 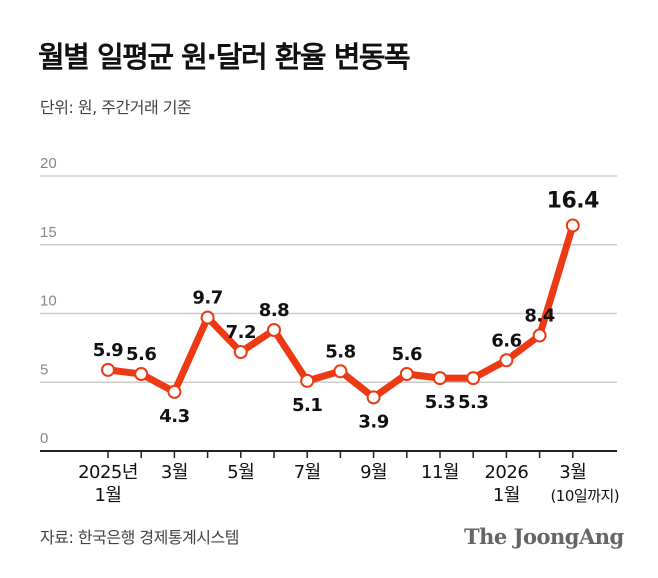 I want to click on y-tick-label: 10, so click(x=48, y=301).